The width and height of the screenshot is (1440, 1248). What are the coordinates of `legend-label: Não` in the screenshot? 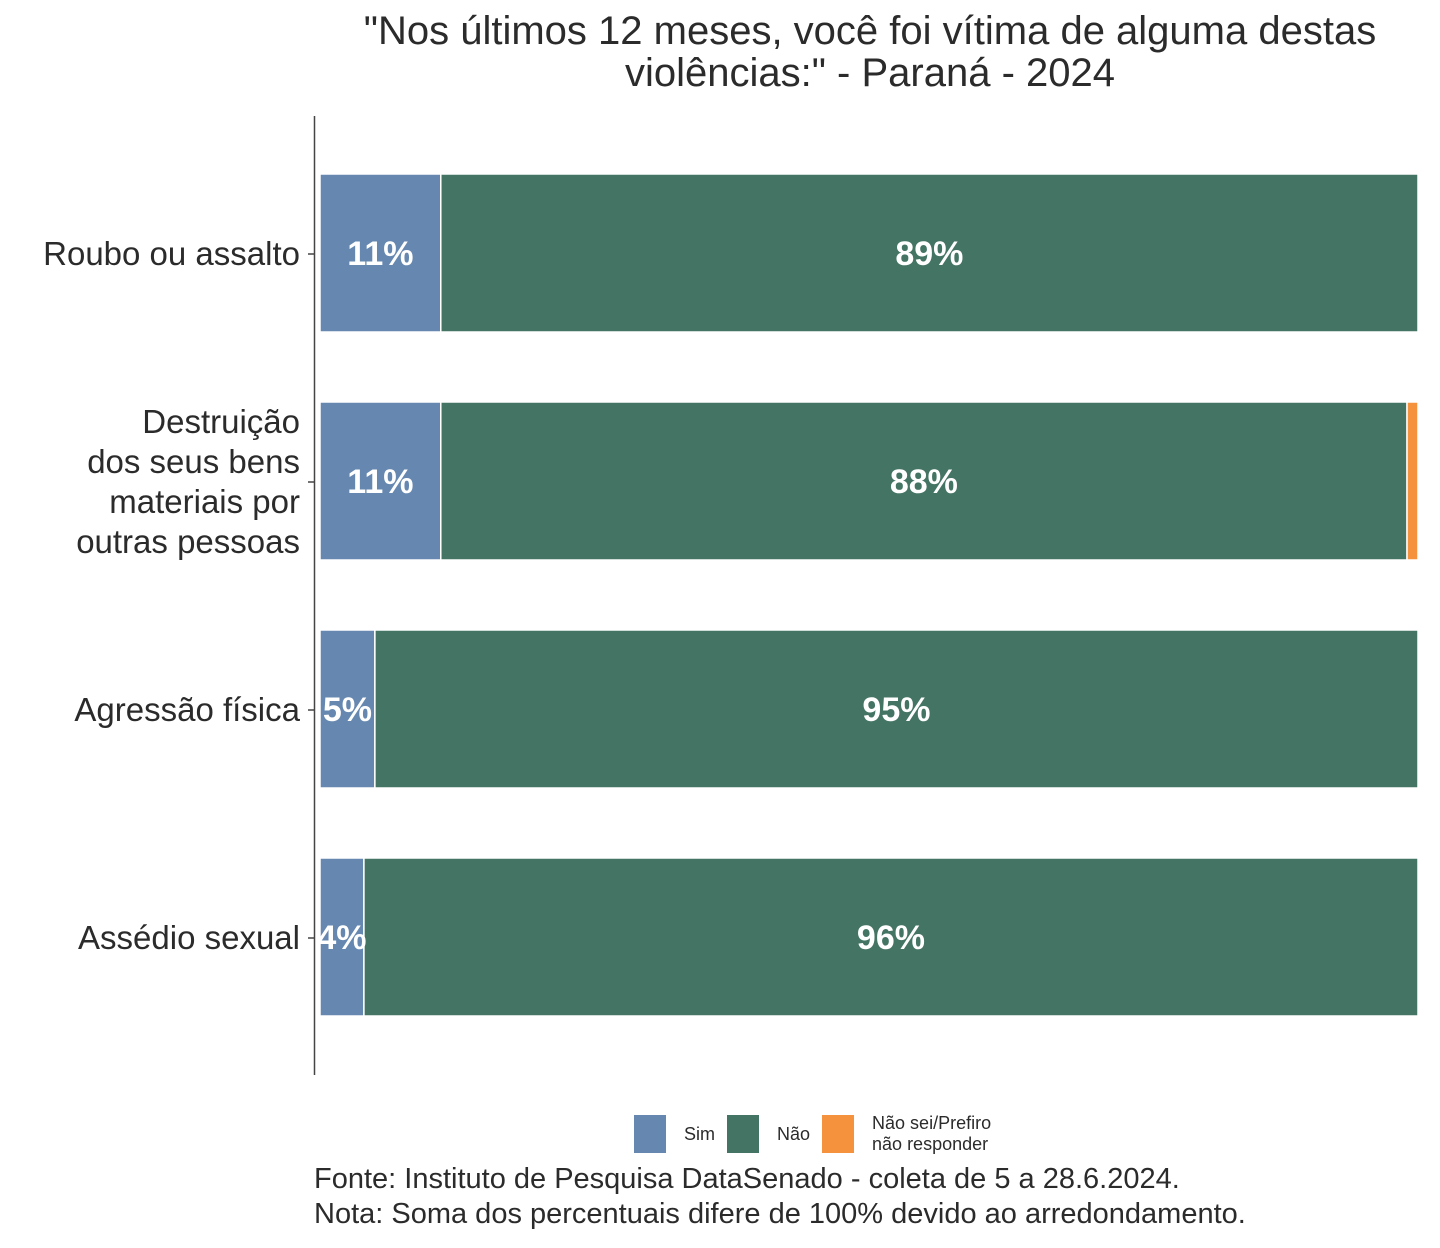 It's located at (794, 1133).